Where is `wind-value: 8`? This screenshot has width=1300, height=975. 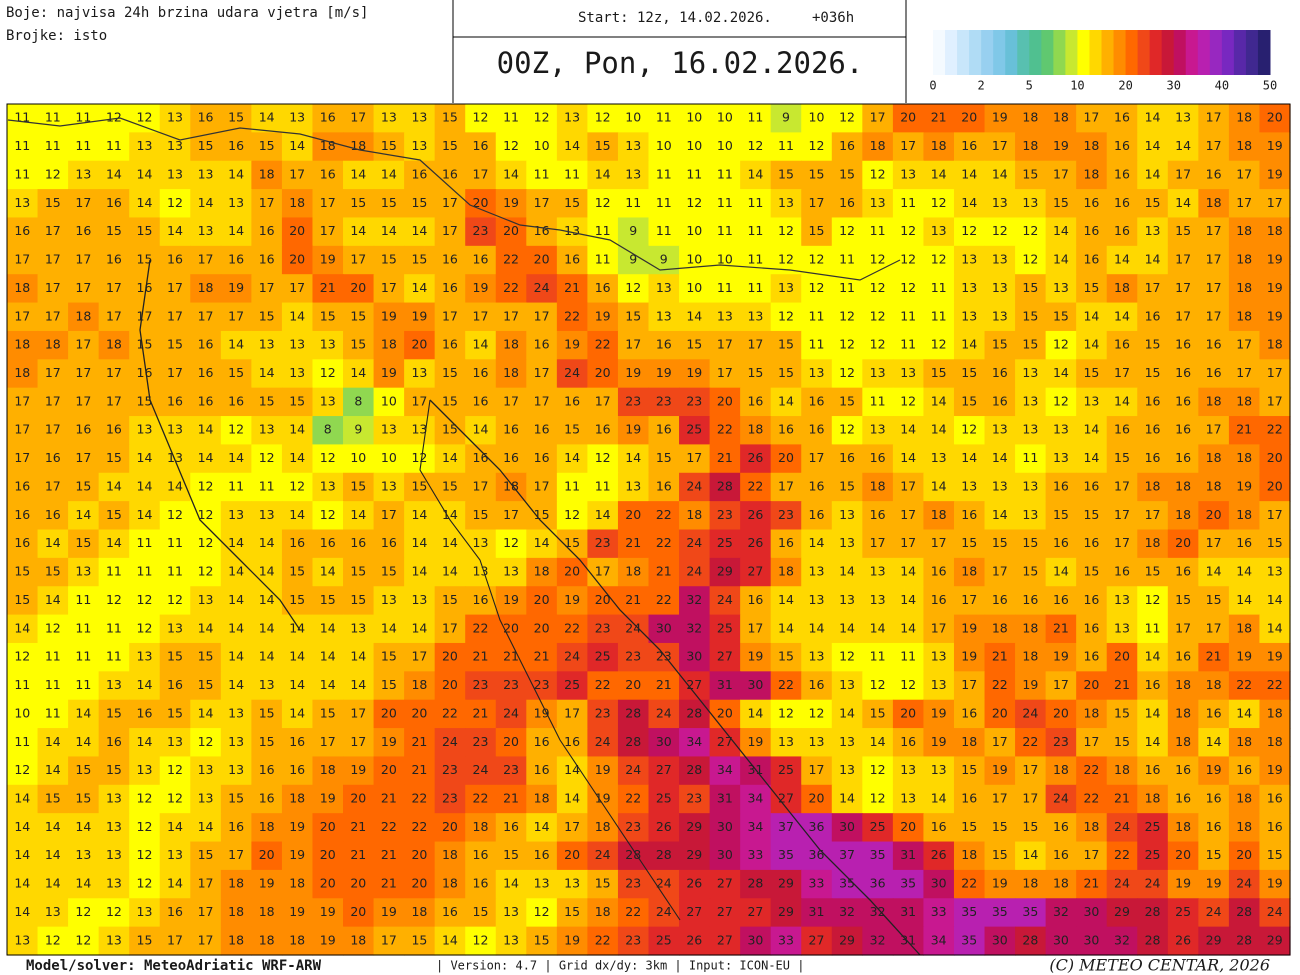
wind-value: 8 is located at coordinates (358, 400).